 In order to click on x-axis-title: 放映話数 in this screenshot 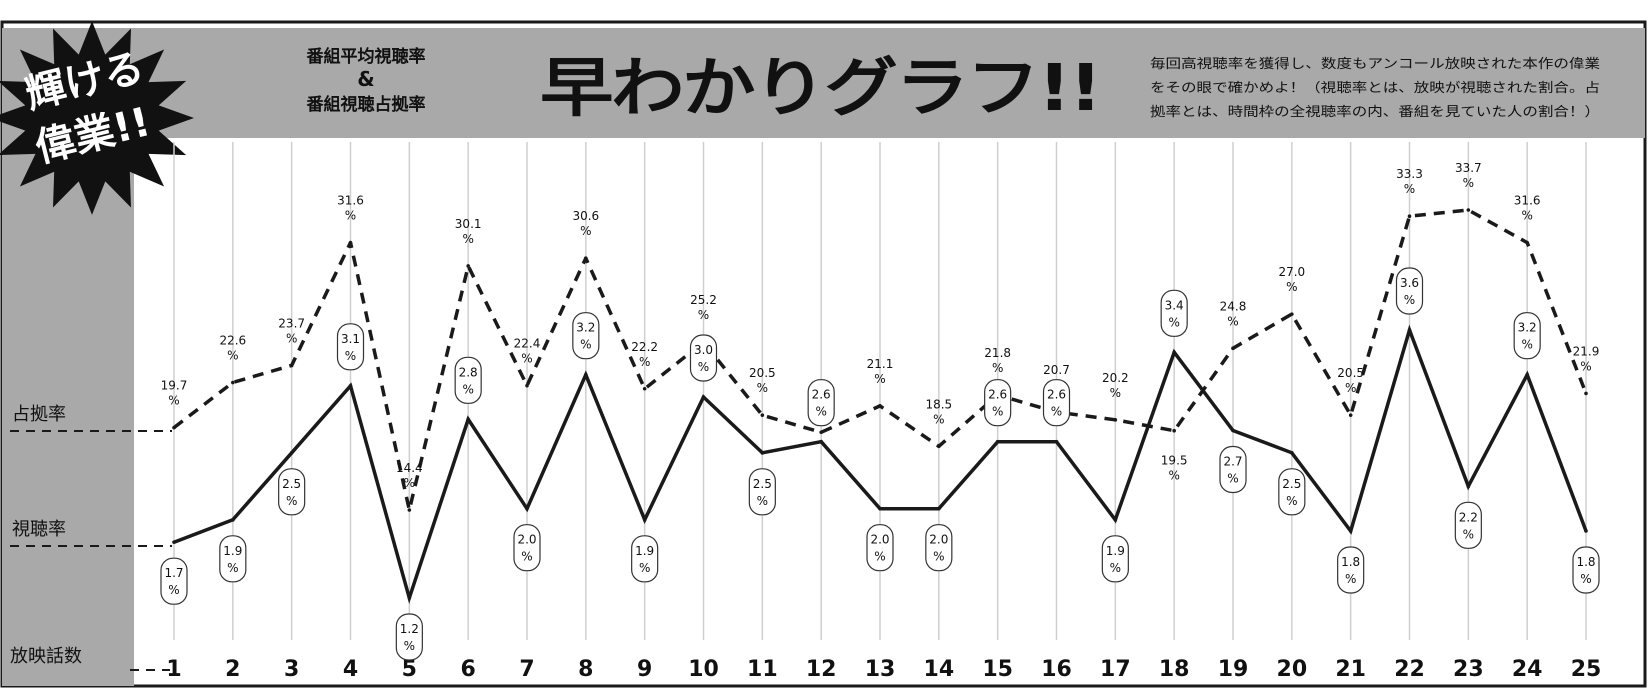, I will do `click(46, 656)`.